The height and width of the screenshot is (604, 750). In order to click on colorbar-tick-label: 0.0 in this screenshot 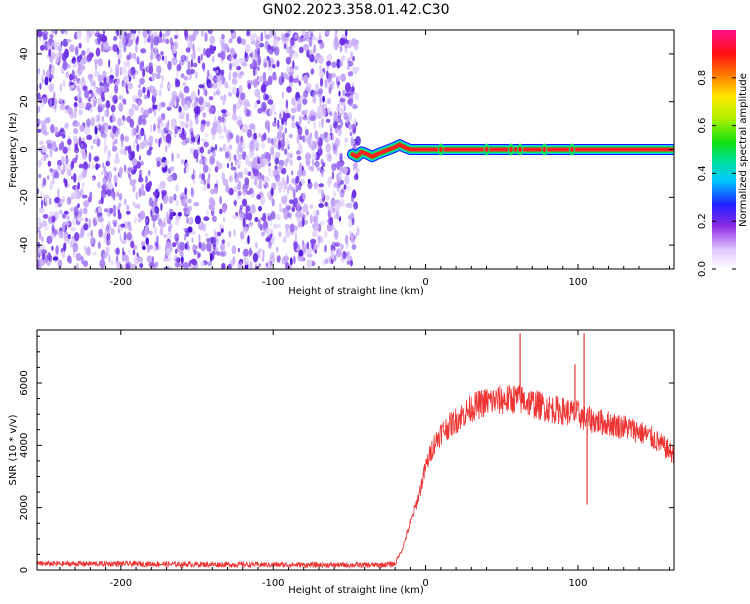, I will do `click(702, 269)`.